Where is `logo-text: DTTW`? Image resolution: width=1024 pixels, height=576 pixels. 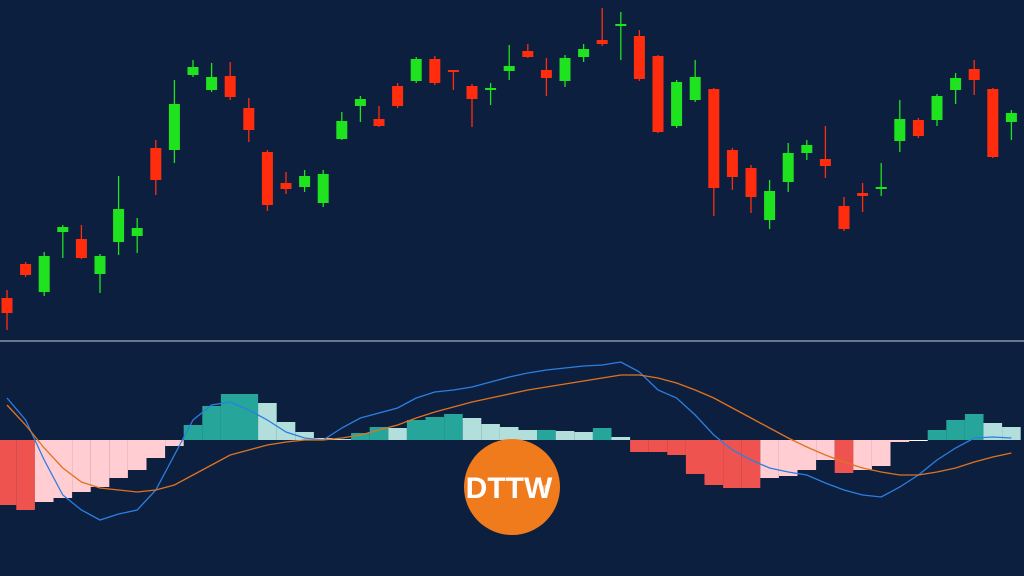 logo-text: DTTW is located at coordinates (509, 488).